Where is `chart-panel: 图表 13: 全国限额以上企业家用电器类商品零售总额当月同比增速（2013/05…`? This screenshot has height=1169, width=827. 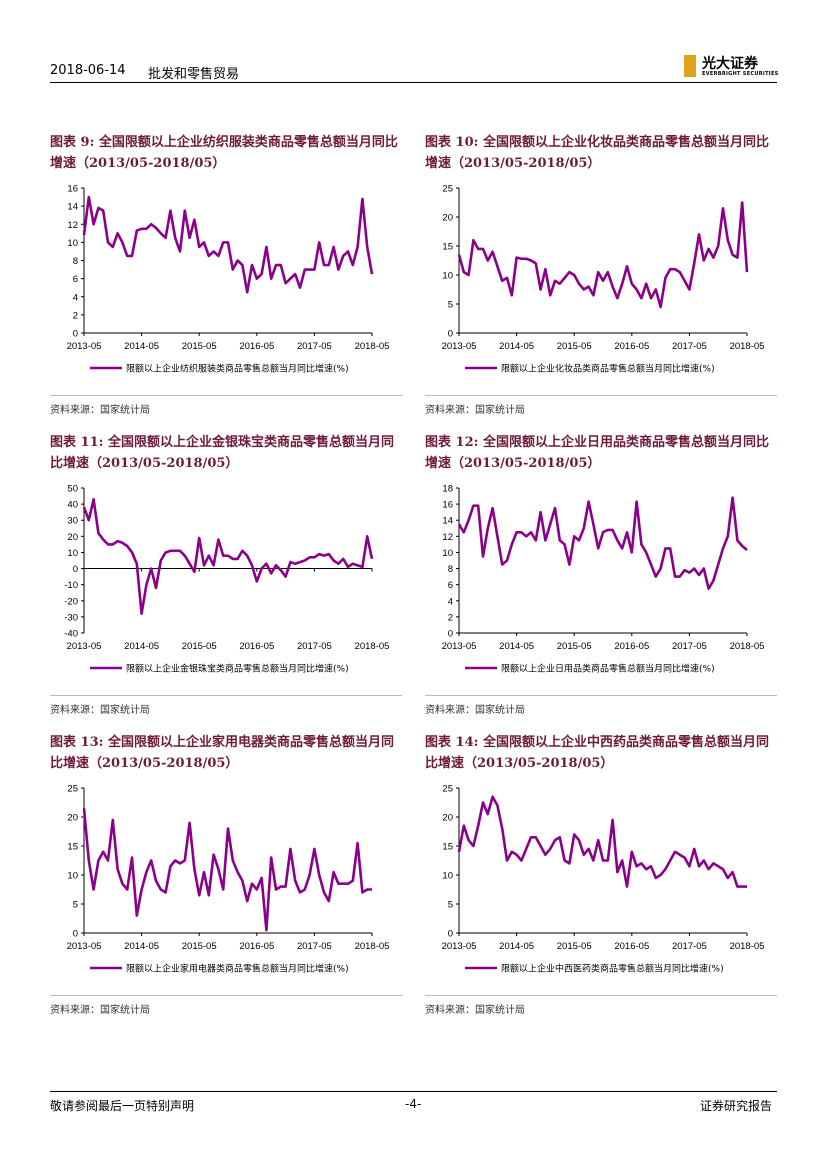
chart-panel: 图表 13: 全国限额以上企业家用电器类商品零售总额当月同比增速（2013/05… is located at coordinates (226, 874).